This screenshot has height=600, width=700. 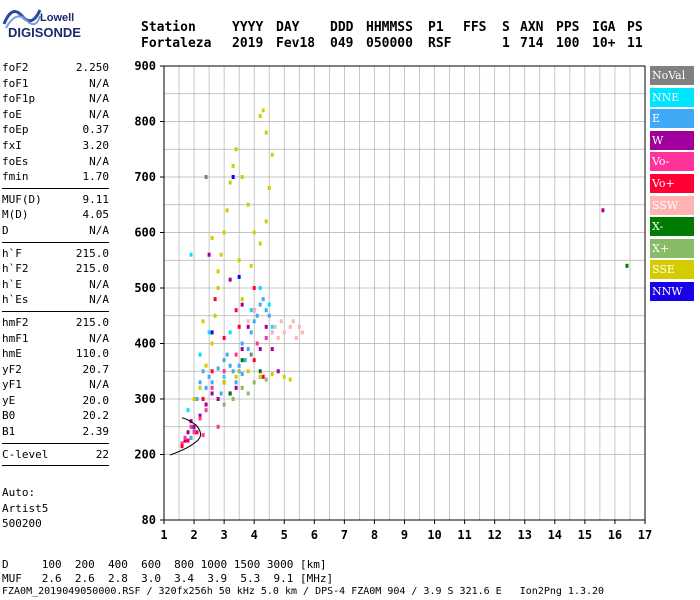 What do you see at coordinates (22, 19) in the screenshot?
I see `logo-wave-icon` at bounding box center [22, 19].